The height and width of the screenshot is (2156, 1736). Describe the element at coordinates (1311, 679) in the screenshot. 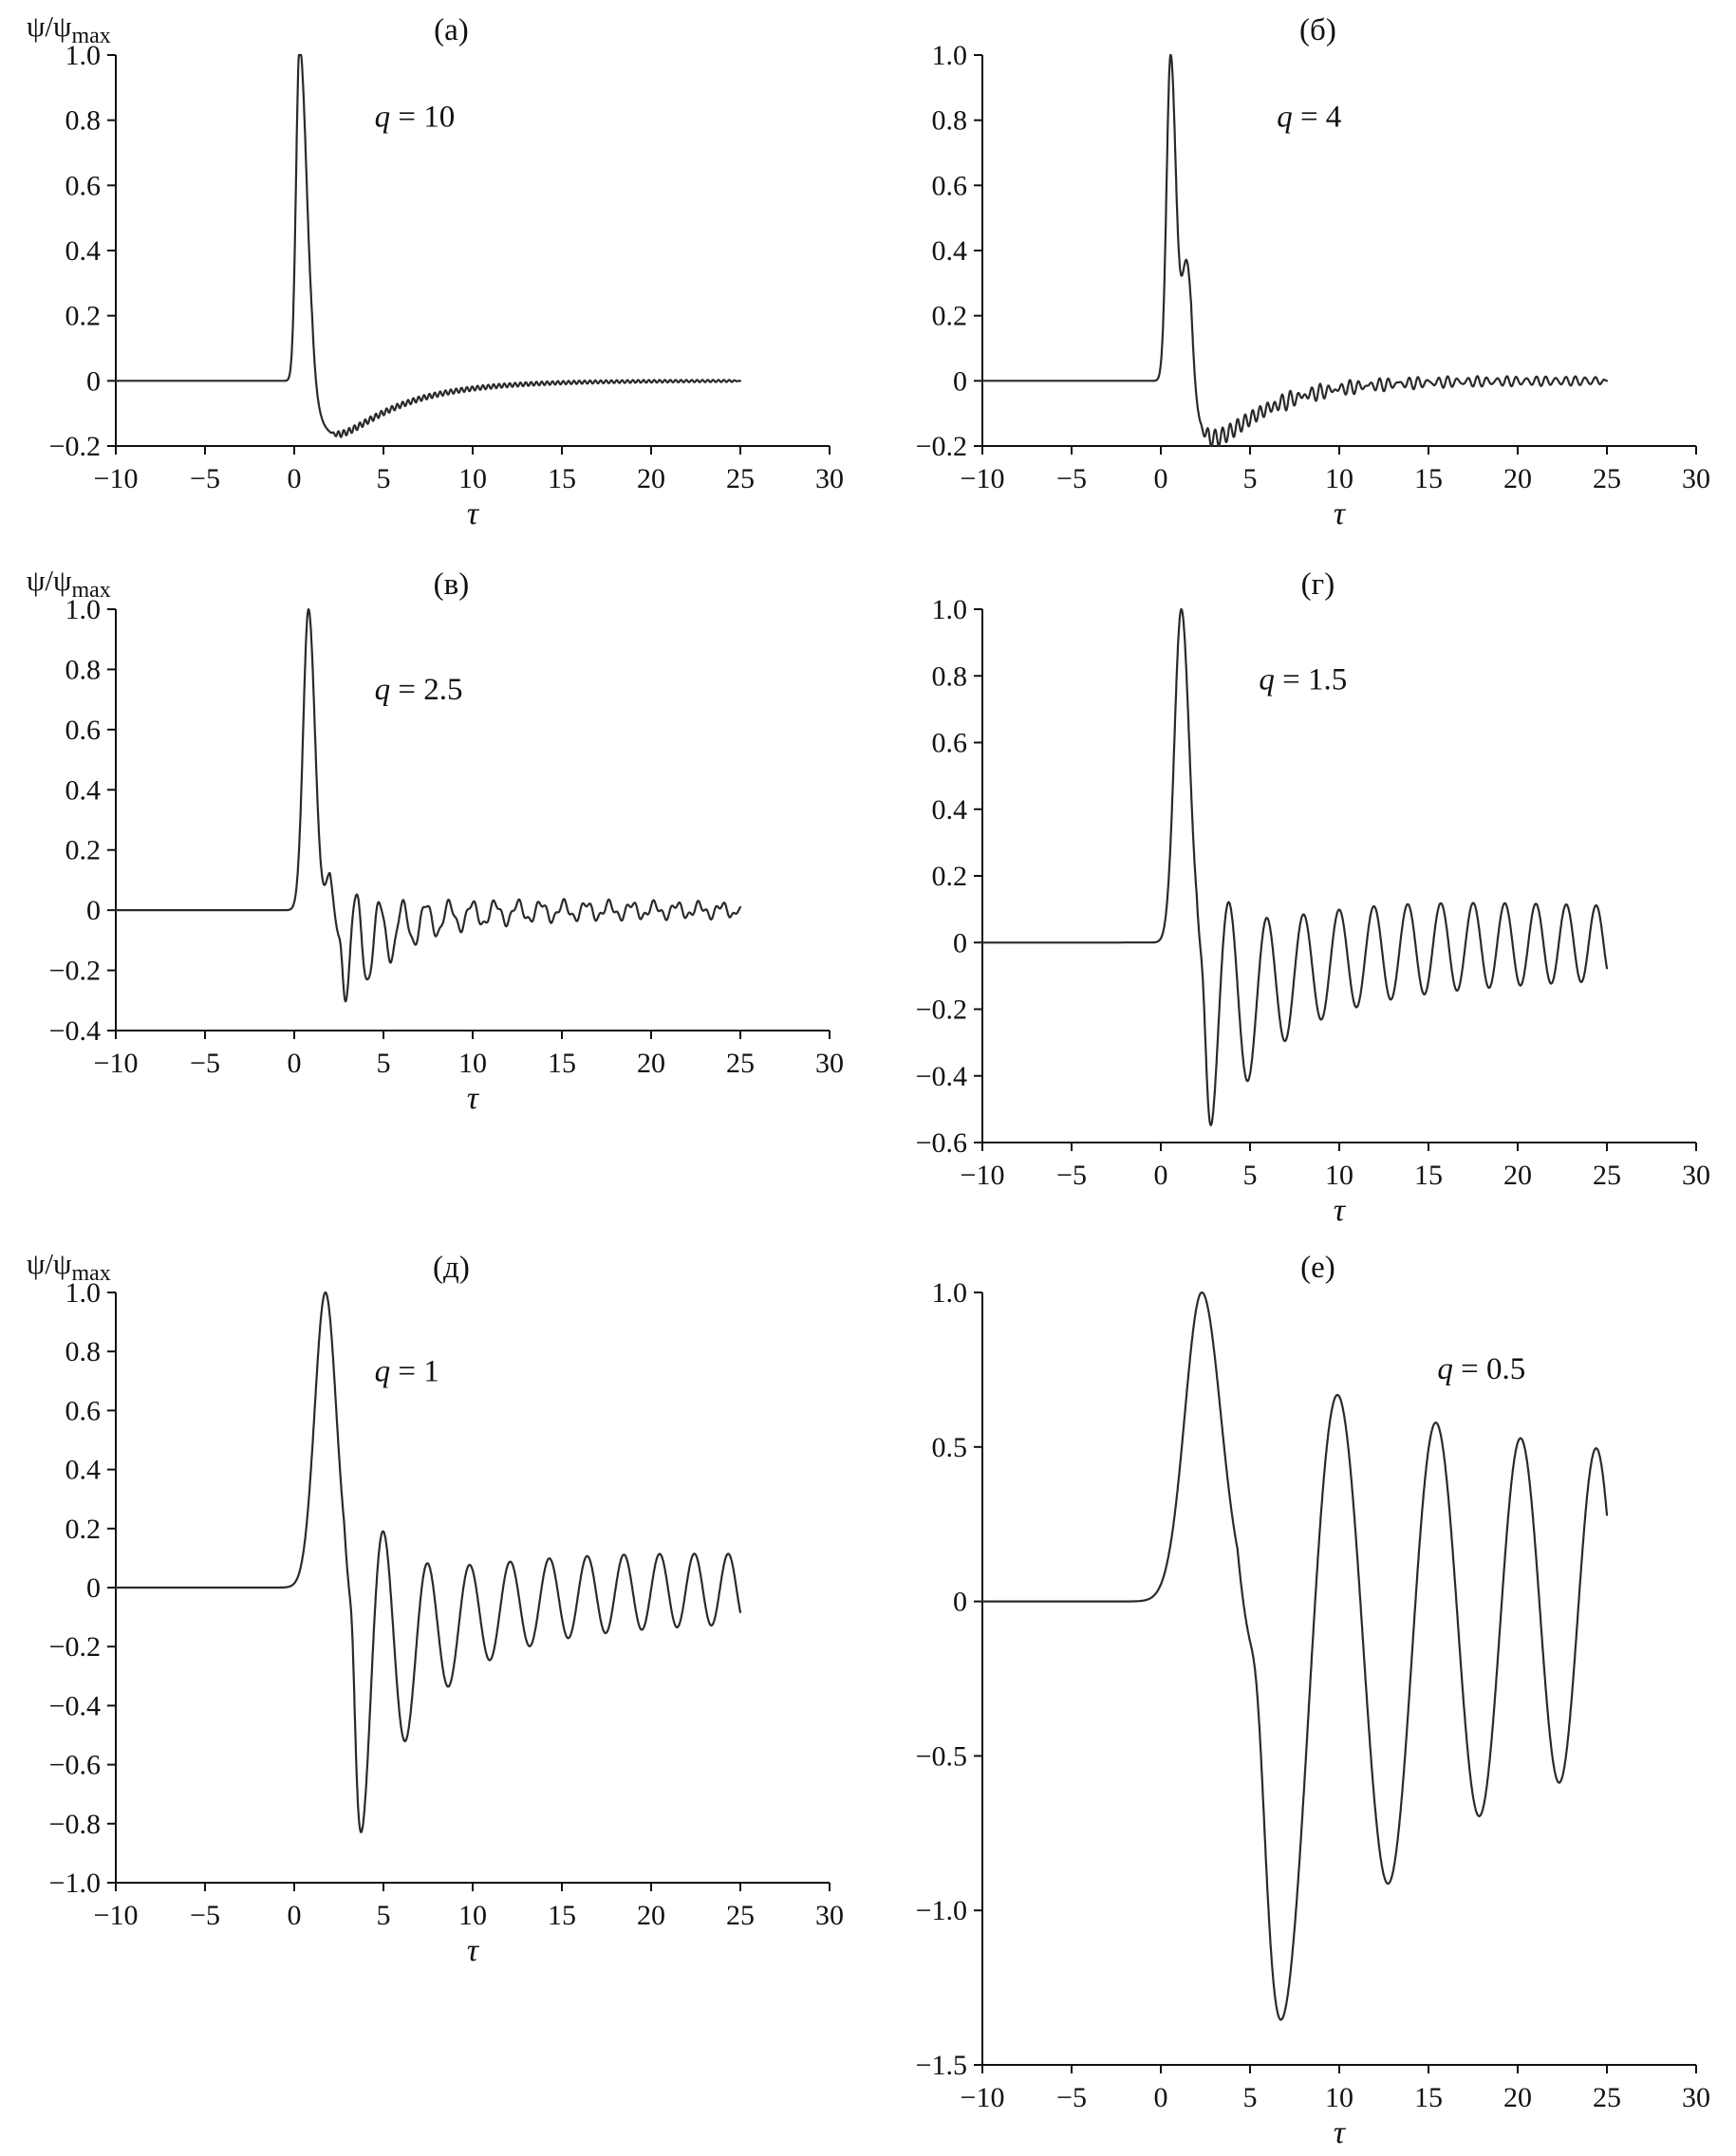

I see `q-value: = 1.5` at that location.